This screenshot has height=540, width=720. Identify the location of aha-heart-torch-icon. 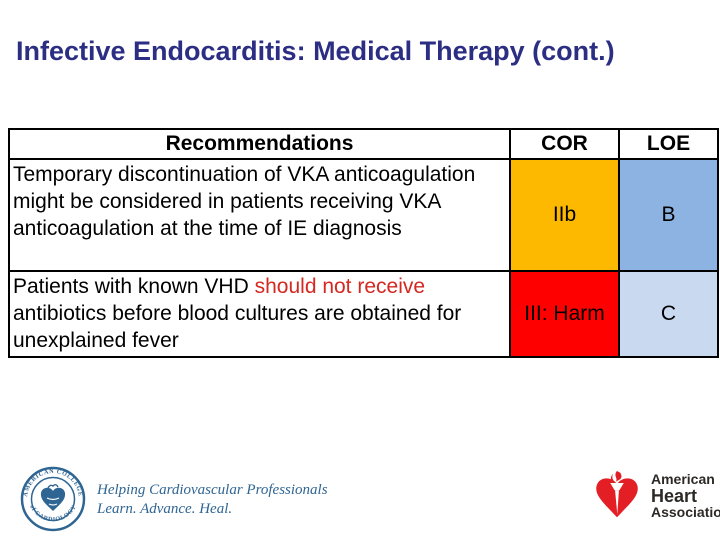
(617, 494).